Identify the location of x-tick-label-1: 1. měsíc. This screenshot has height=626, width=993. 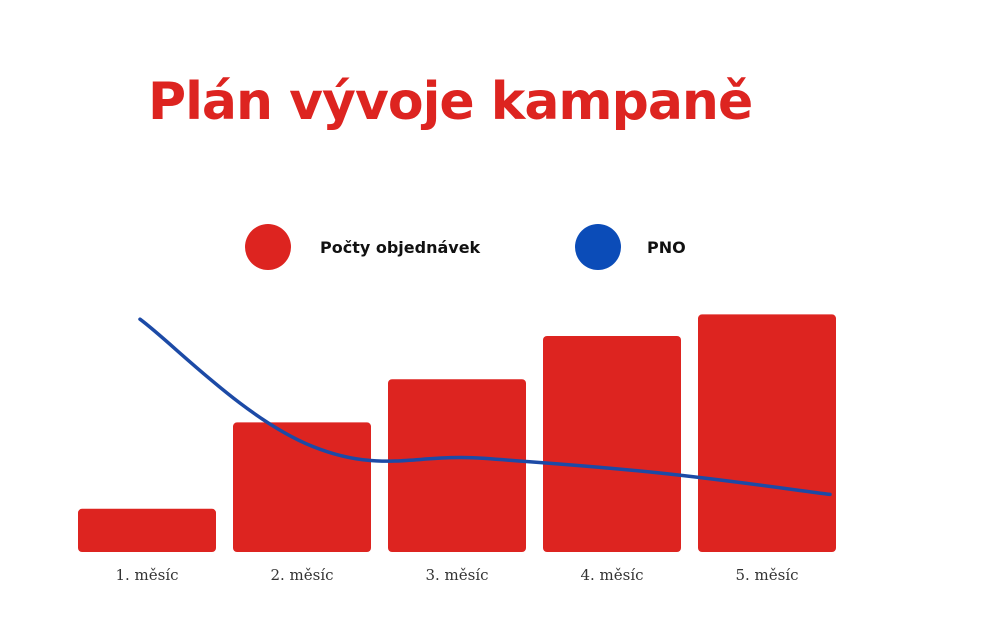
(146, 575).